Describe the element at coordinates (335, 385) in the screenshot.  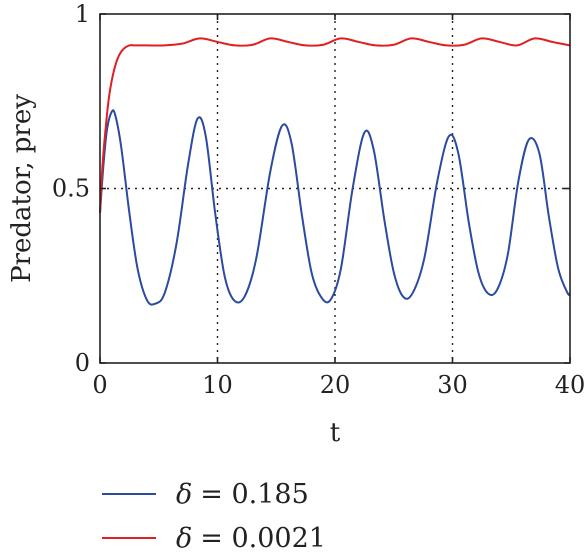
I see `x-tick-label: 20` at that location.